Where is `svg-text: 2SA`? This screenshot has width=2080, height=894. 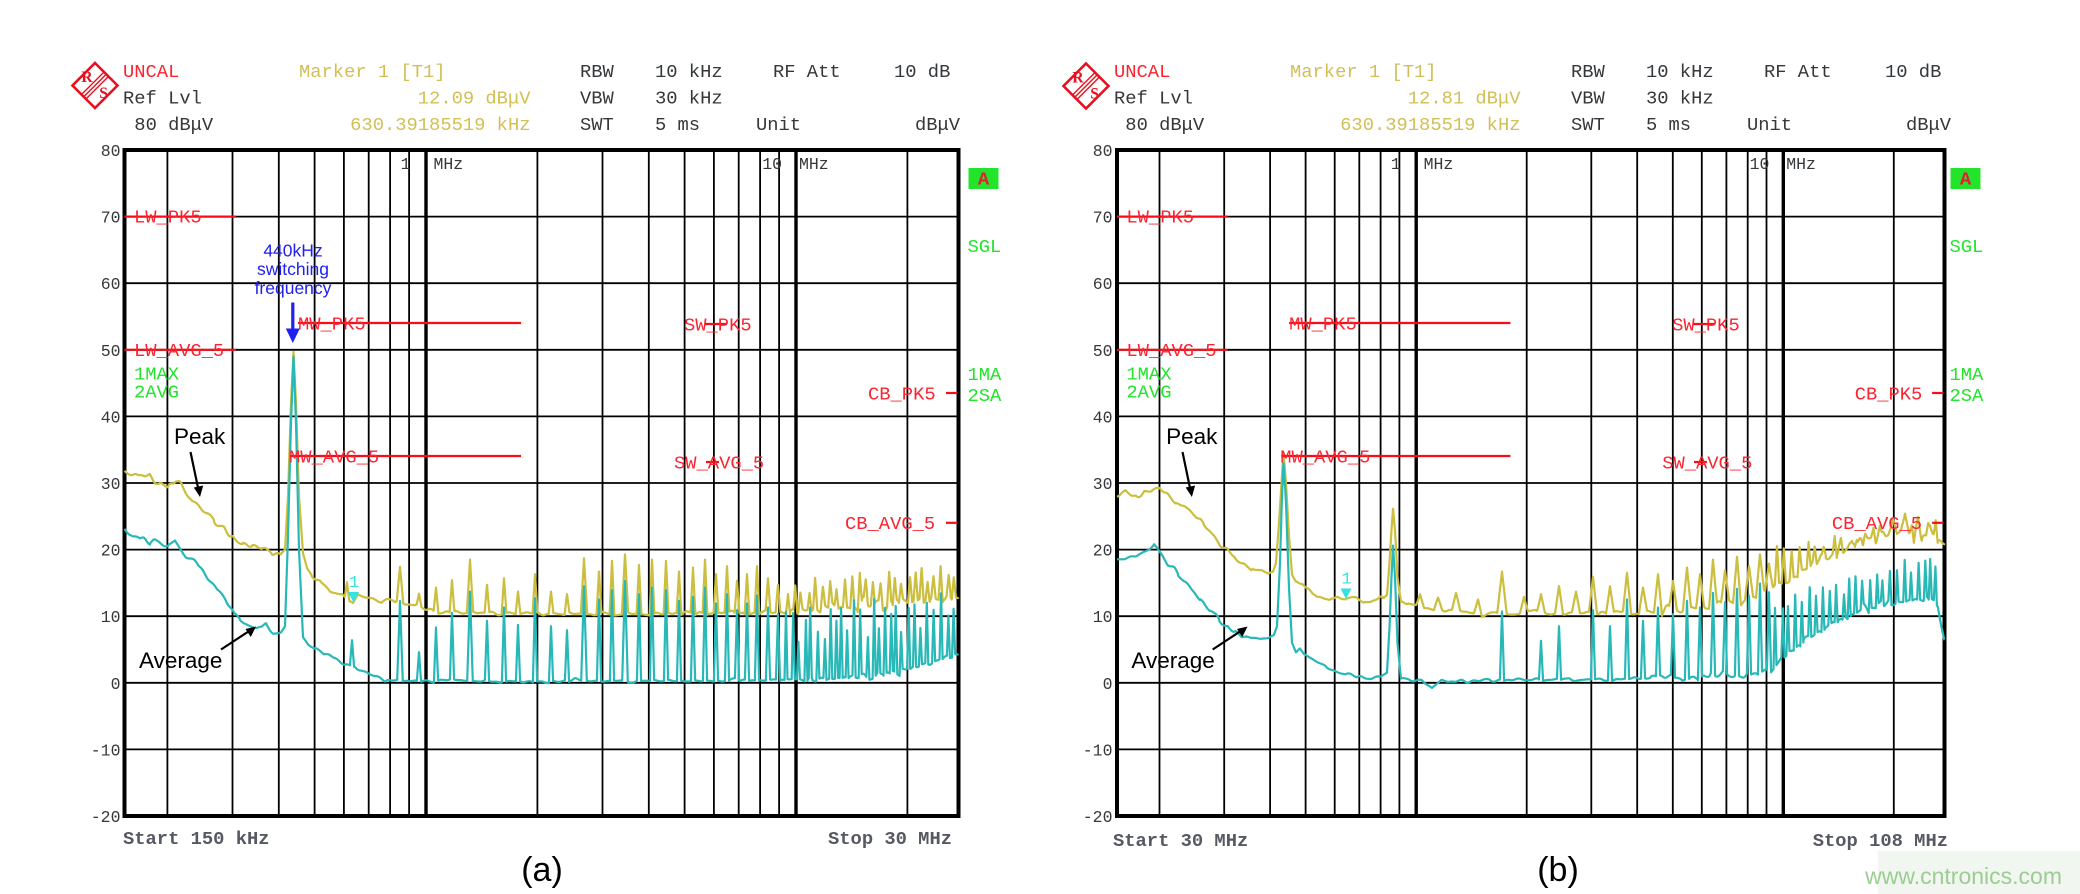 svg-text: 2SA is located at coordinates (985, 396).